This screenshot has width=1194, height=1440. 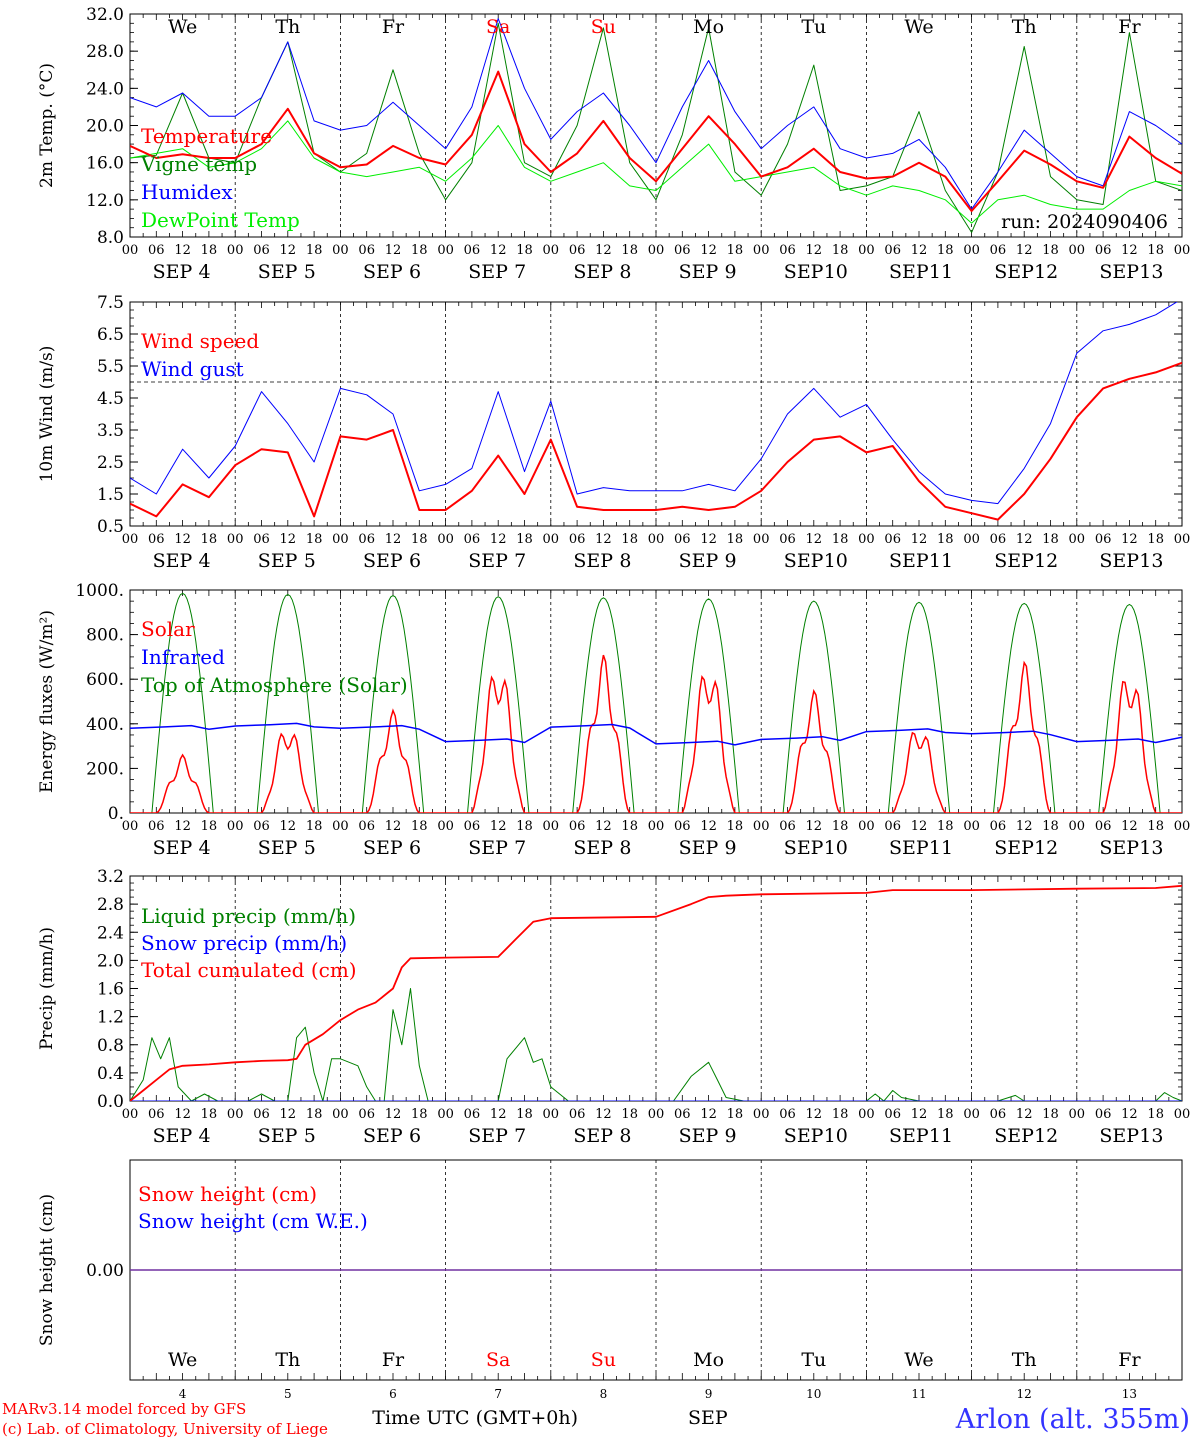 What do you see at coordinates (105, 725) in the screenshot?
I see `y-tick-label: 400.` at bounding box center [105, 725].